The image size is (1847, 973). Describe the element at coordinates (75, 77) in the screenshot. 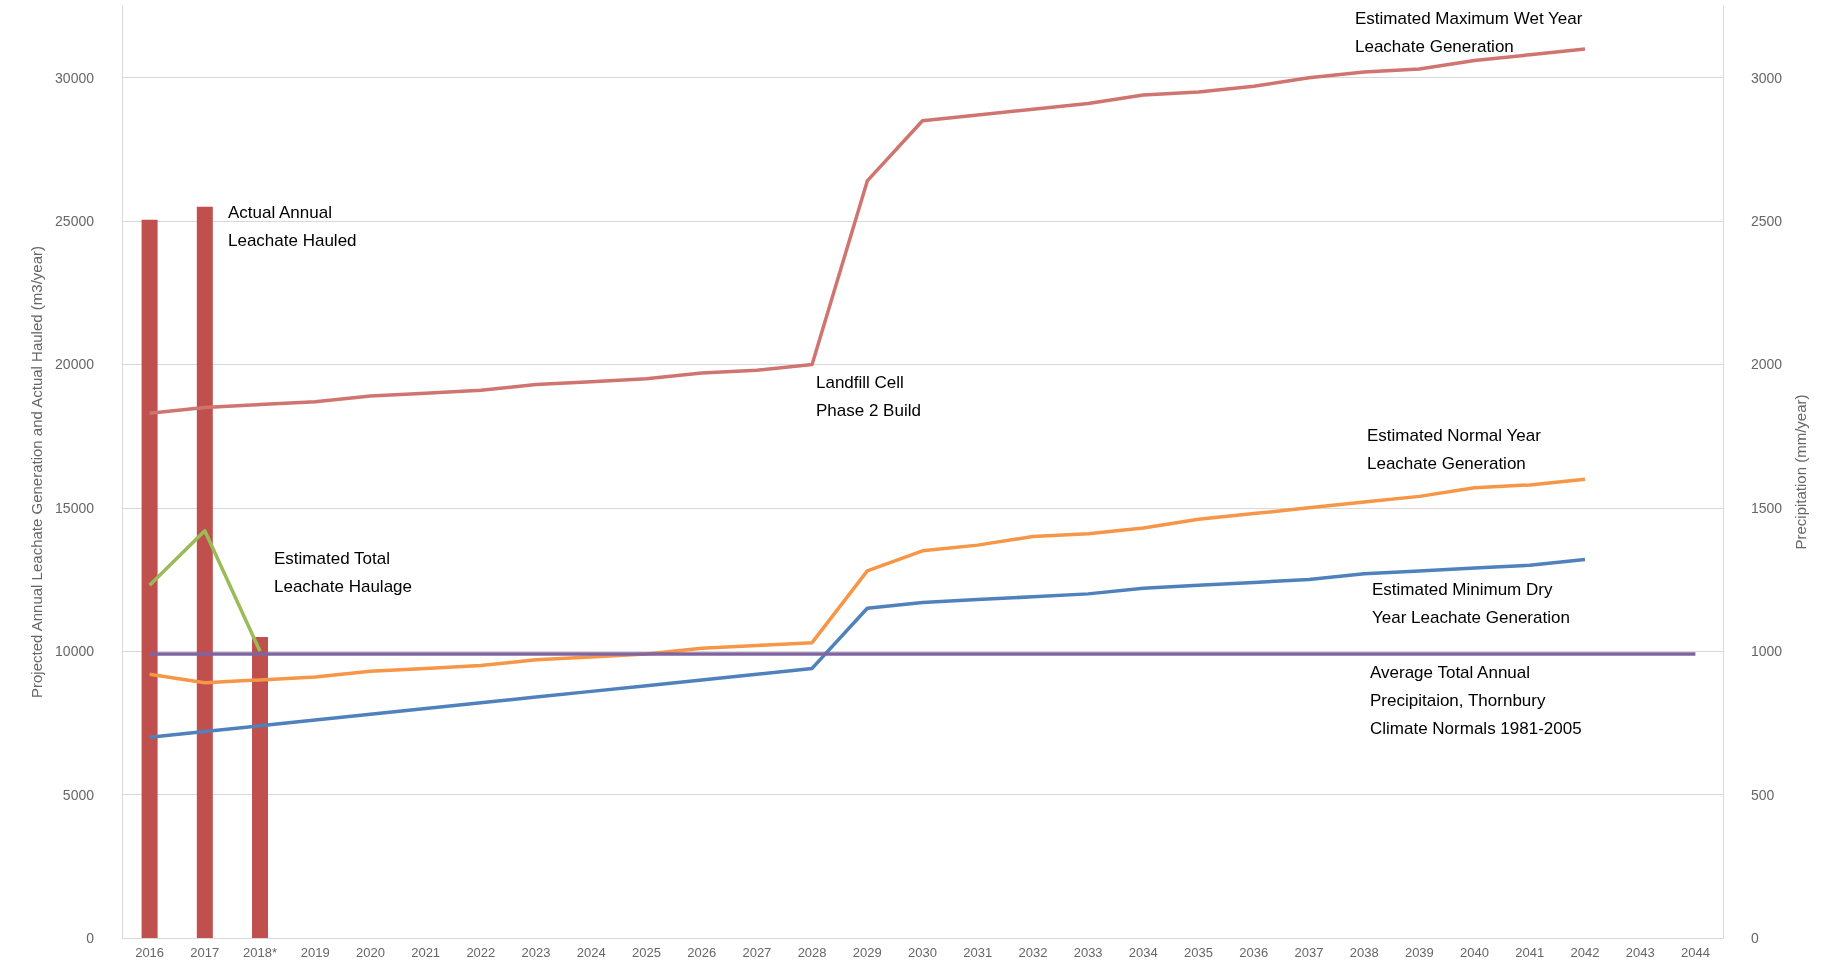

I see `y-tick-label: 30000` at that location.